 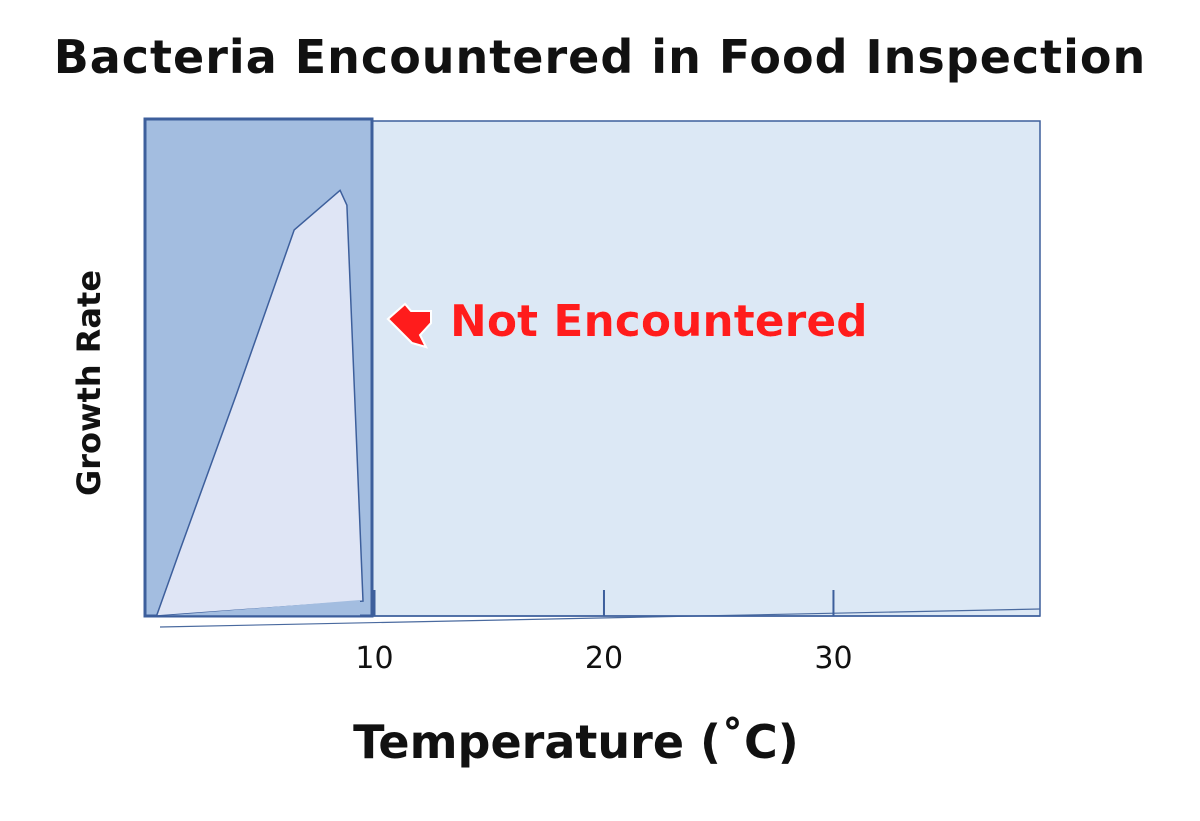 I want to click on annotation-text: Not Encountered, so click(x=659, y=321).